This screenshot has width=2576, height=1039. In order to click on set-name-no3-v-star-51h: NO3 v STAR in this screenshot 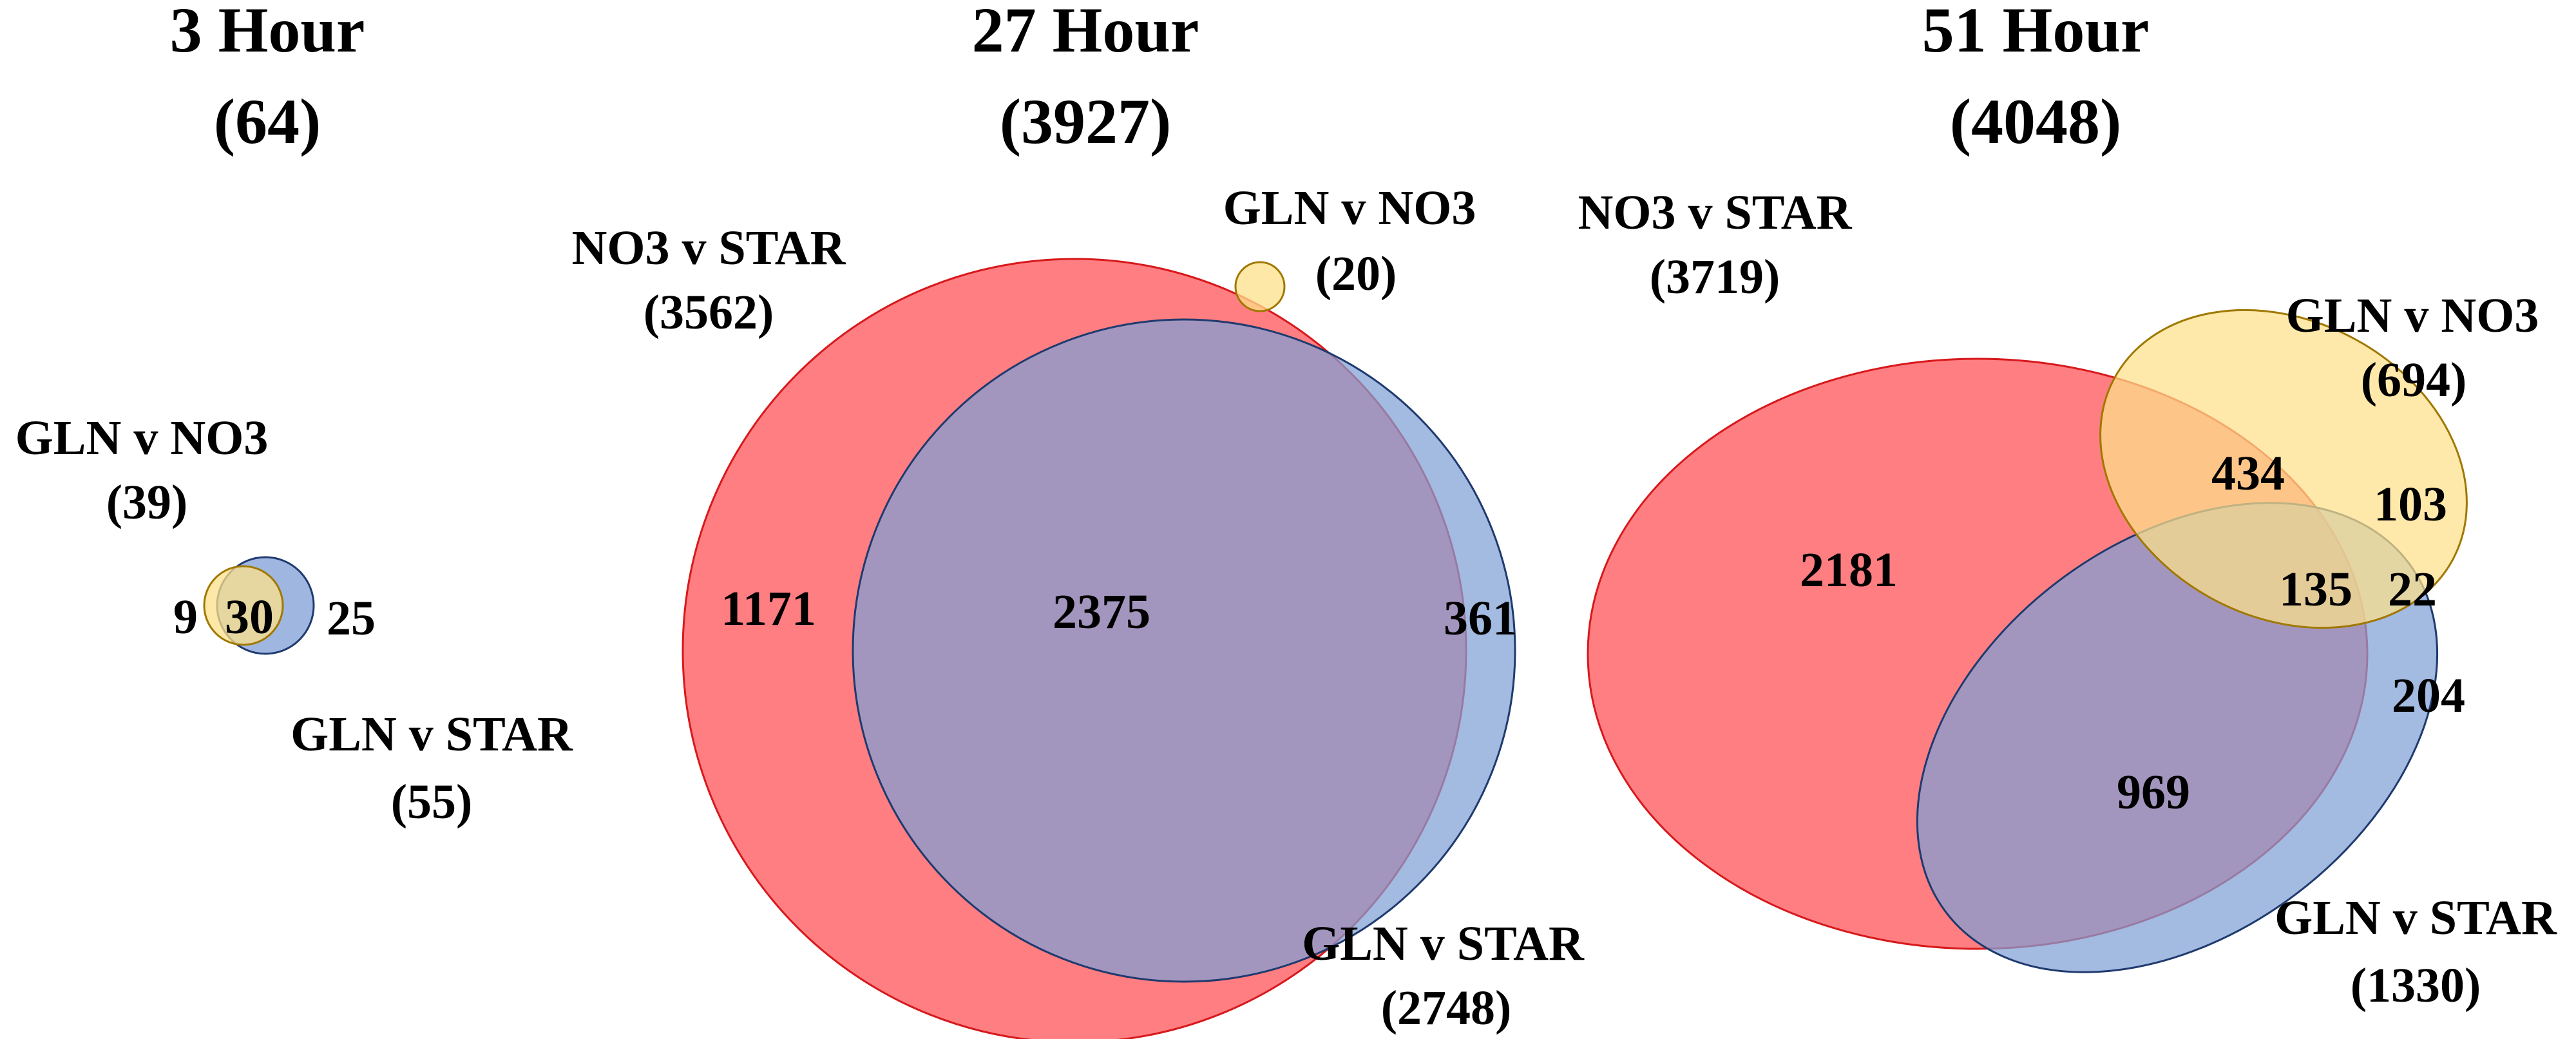, I will do `click(1715, 213)`.